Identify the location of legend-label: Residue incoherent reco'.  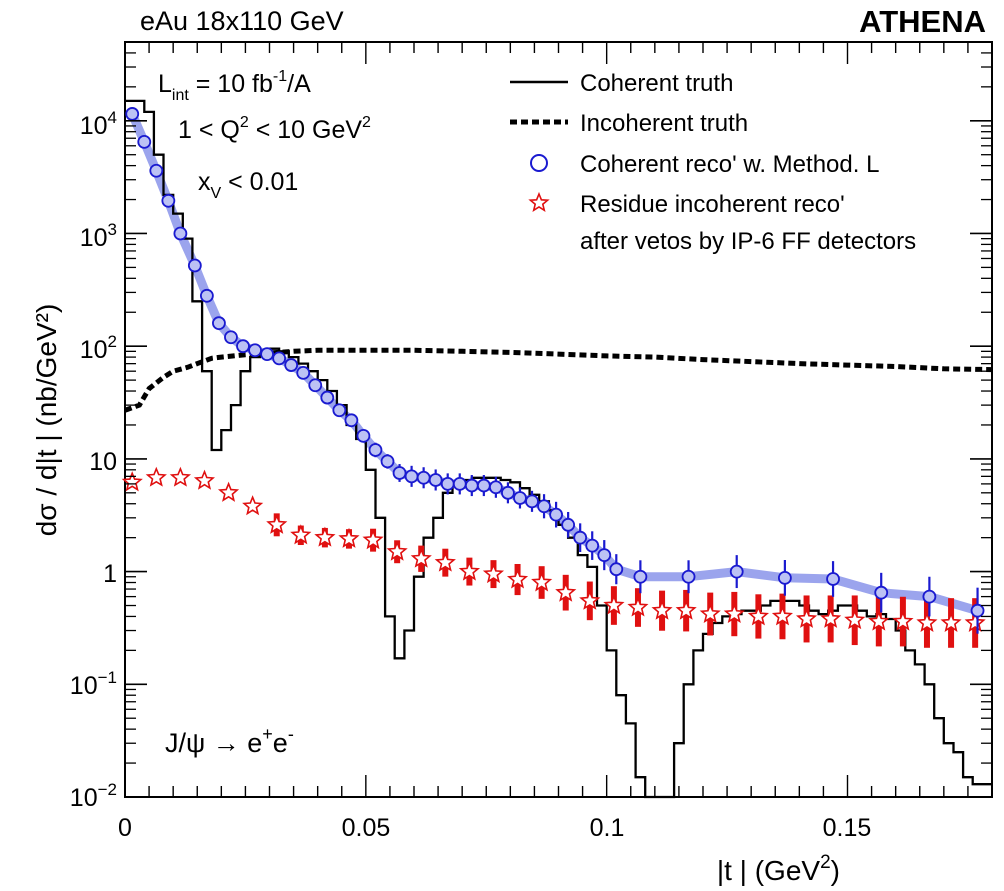
(712, 204).